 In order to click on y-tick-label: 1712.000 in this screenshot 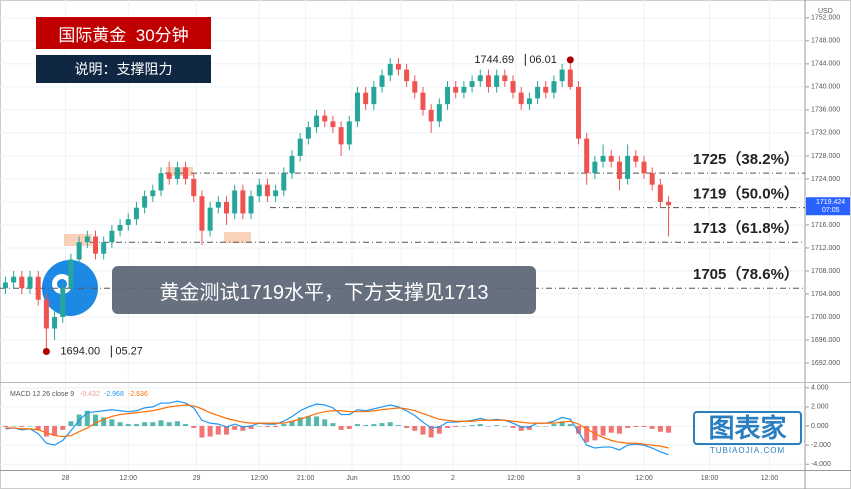, I will do `click(825, 248)`.